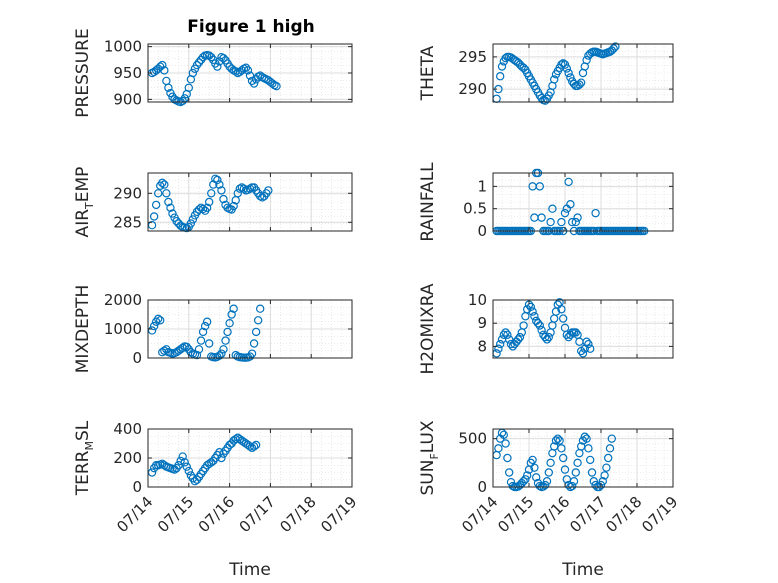 Image resolution: width=778 pixels, height=583 pixels. What do you see at coordinates (428, 478) in the screenshot?
I see `y-axis-label-main: SUN` at bounding box center [428, 478].